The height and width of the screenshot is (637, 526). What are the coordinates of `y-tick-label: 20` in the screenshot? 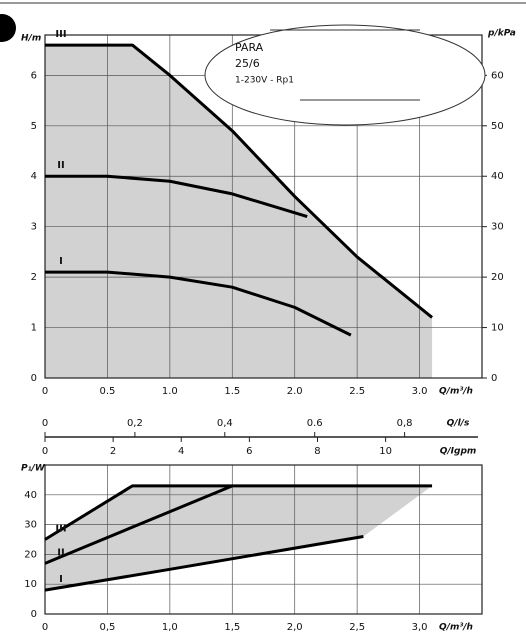 It's located at (30, 554).